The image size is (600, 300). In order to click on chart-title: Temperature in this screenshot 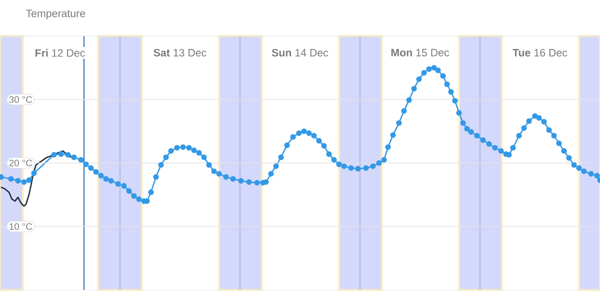, I will do `click(56, 15)`.